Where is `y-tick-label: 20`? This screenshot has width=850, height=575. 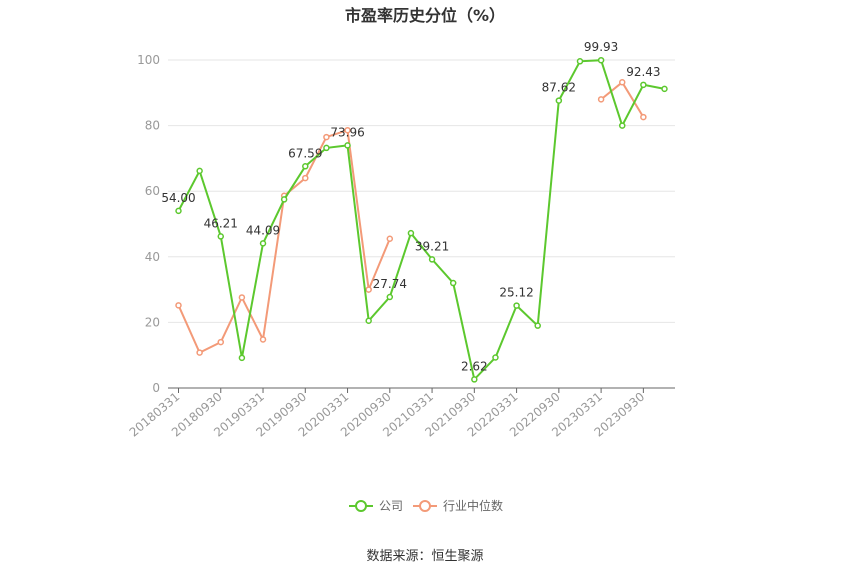
y-tick-label: 20 is located at coordinates (152, 322).